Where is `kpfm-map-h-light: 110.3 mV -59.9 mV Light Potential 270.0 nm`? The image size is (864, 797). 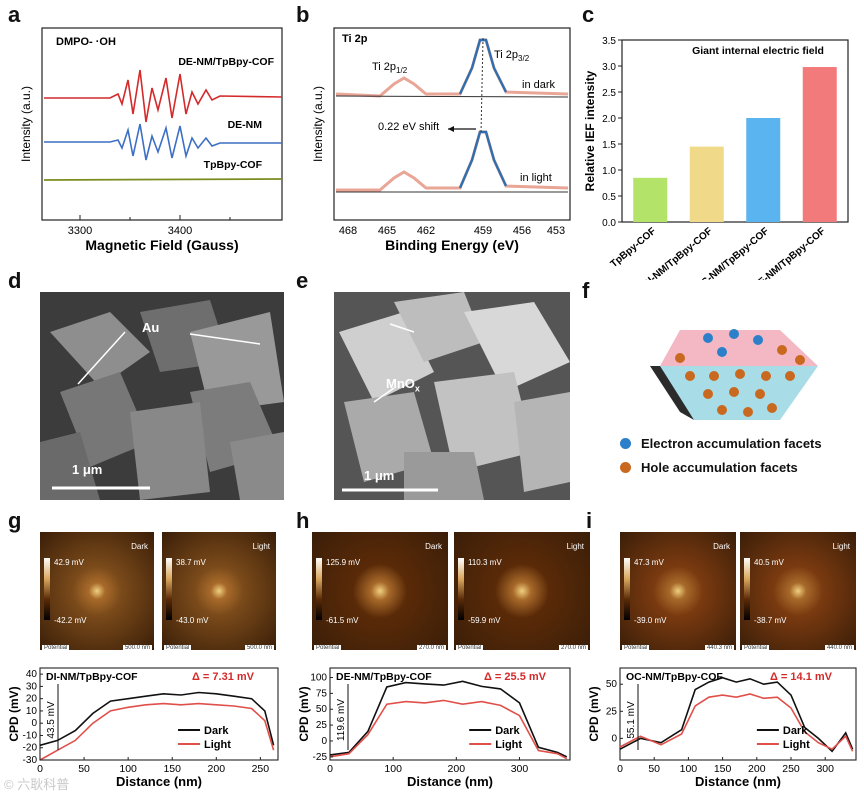 kpfm-map-h-light: 110.3 mV -59.9 mV Light Potential 270.0 nm is located at coordinates (522, 591).